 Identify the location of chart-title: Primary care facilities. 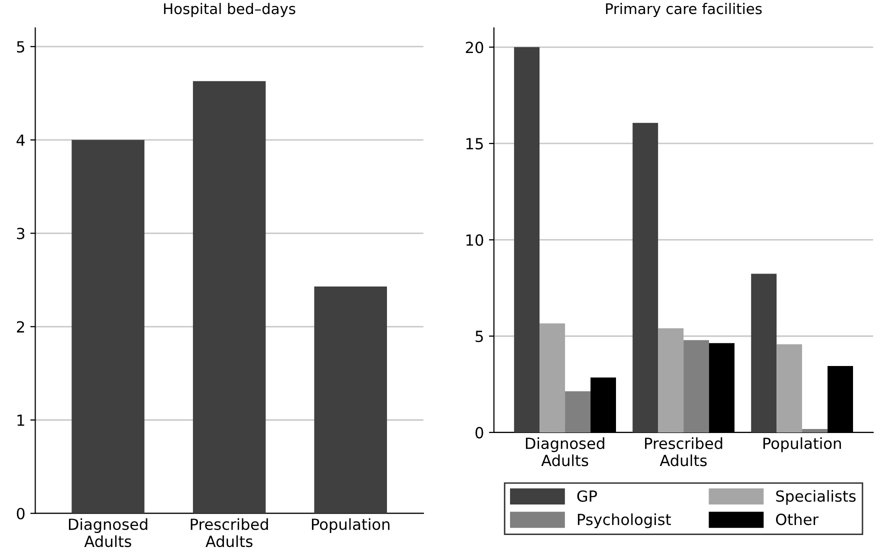
(684, 10).